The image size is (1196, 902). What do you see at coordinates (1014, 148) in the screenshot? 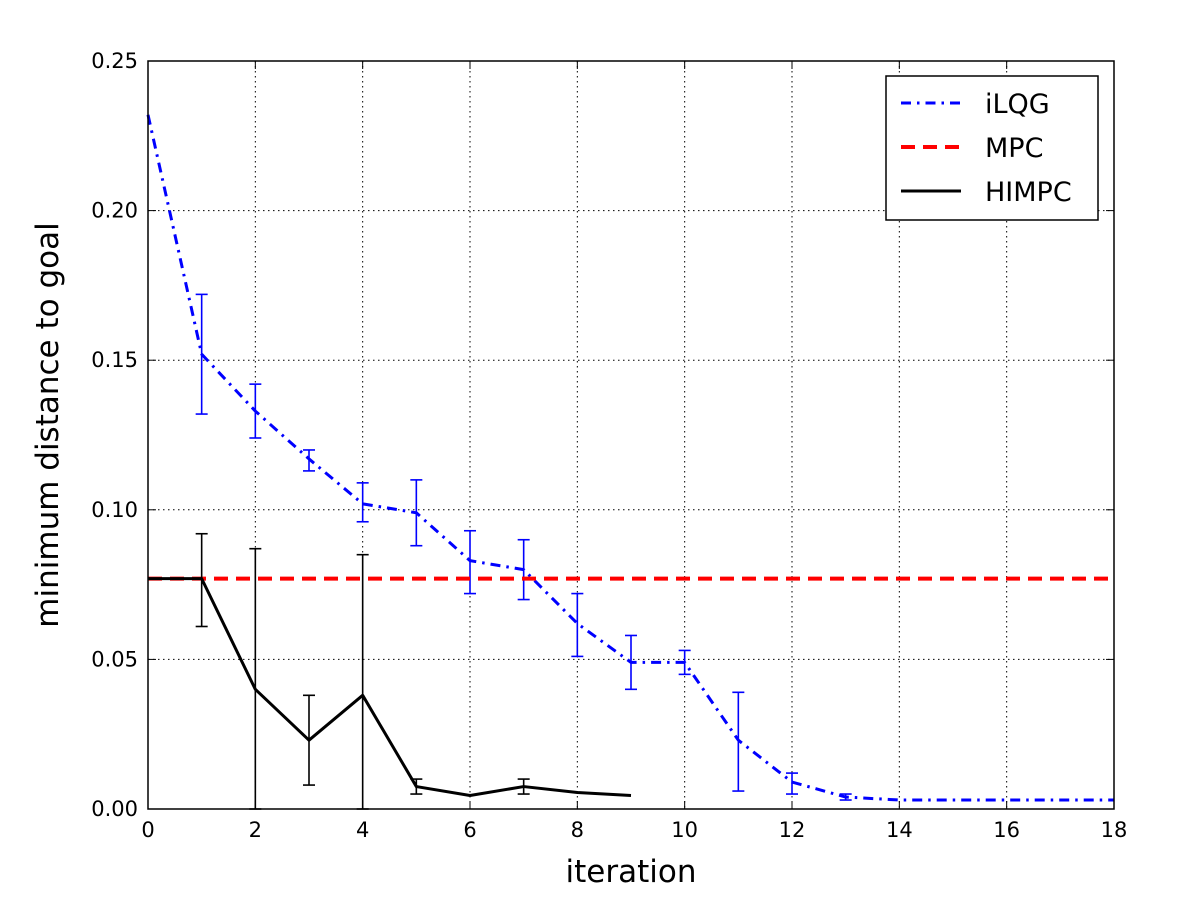
I see `legend-label: MPC` at bounding box center [1014, 148].